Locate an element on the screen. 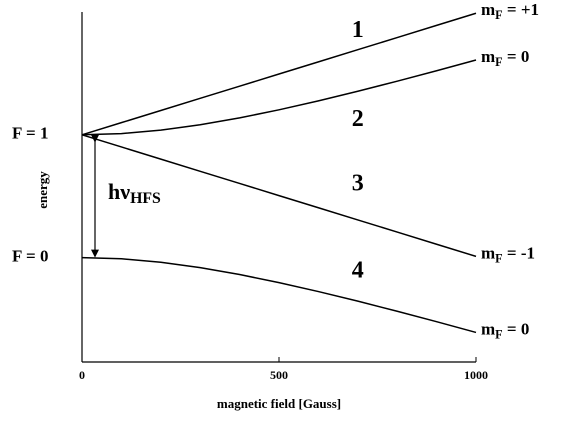 Image resolution: width=581 pixels, height=431 pixels. series-name: 1 is located at coordinates (358, 30).